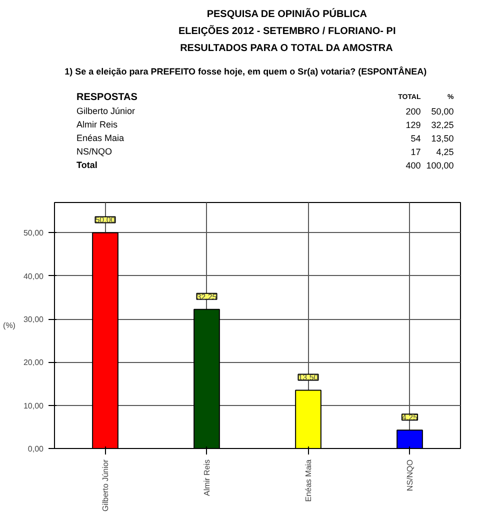  What do you see at coordinates (440, 165) in the screenshot?
I see `text: 100,00` at bounding box center [440, 165].